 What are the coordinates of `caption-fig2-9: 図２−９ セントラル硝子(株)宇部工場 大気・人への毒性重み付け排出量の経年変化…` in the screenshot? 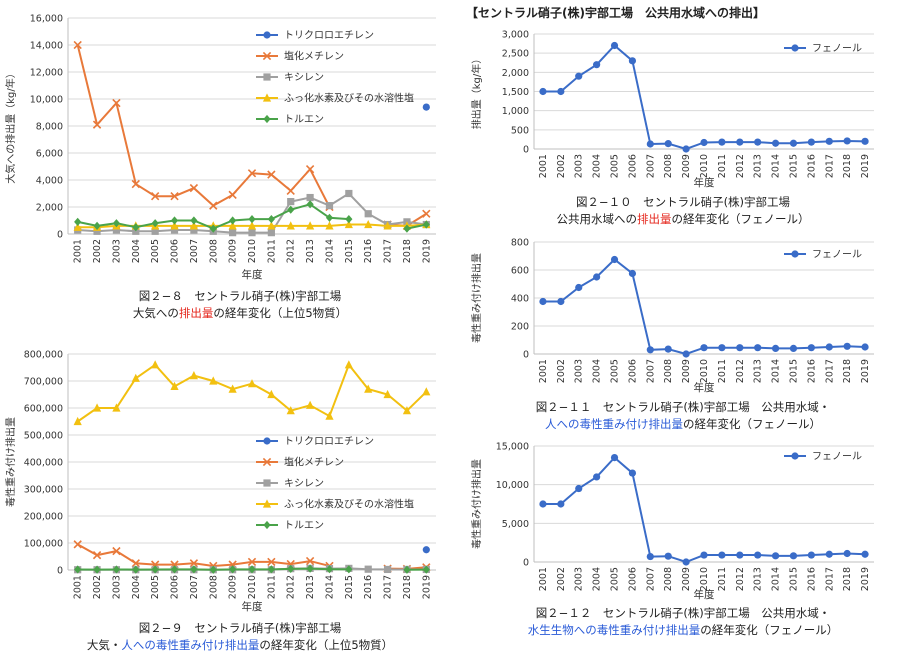 It's located at (240, 637).